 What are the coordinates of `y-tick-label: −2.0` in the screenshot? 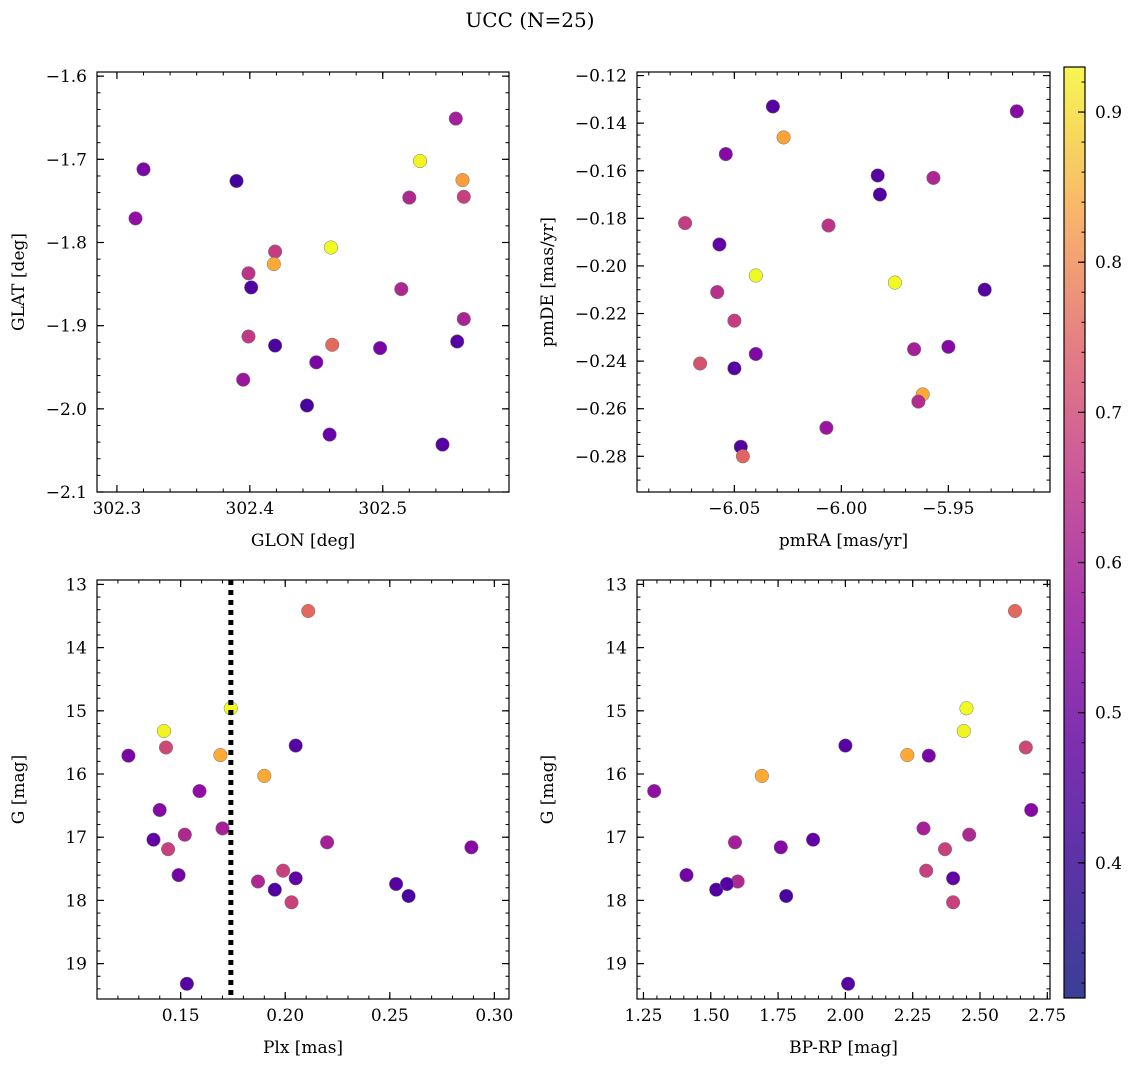 It's located at (66, 410).